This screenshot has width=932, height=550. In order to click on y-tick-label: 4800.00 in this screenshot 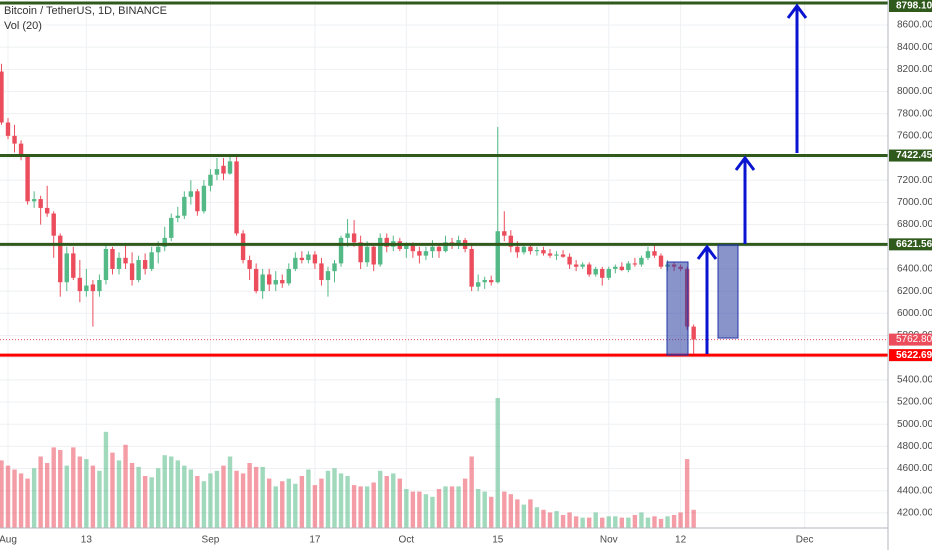, I will do `click(914, 446)`.